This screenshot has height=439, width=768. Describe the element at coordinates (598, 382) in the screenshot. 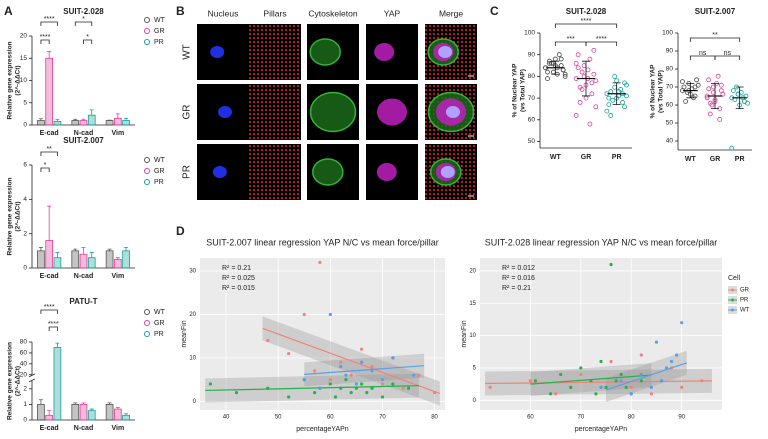

I see `regression-line` at that location.